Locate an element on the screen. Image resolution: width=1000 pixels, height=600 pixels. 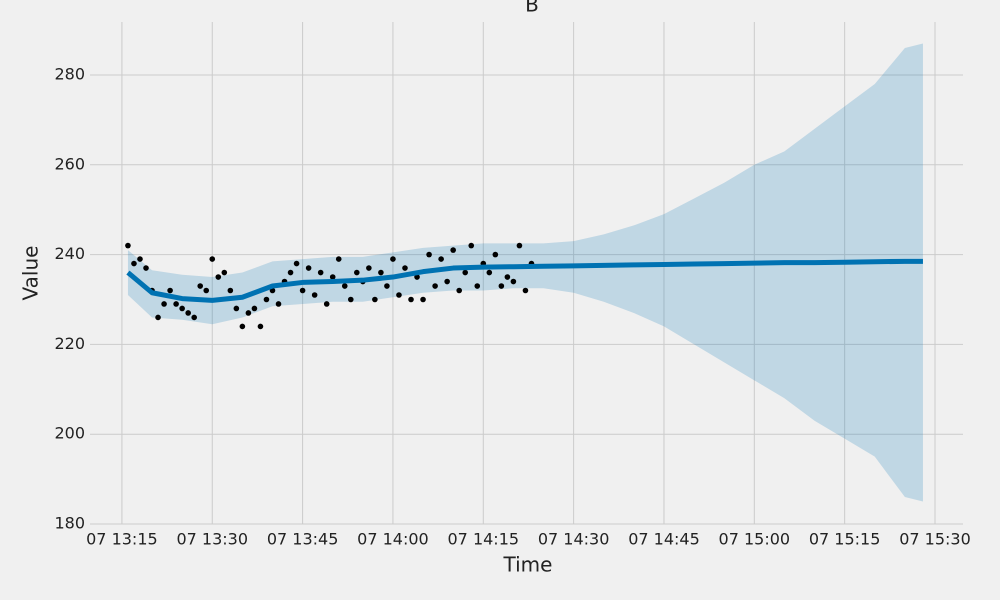
x-tick-label: 07 15:00 is located at coordinates (755, 539).